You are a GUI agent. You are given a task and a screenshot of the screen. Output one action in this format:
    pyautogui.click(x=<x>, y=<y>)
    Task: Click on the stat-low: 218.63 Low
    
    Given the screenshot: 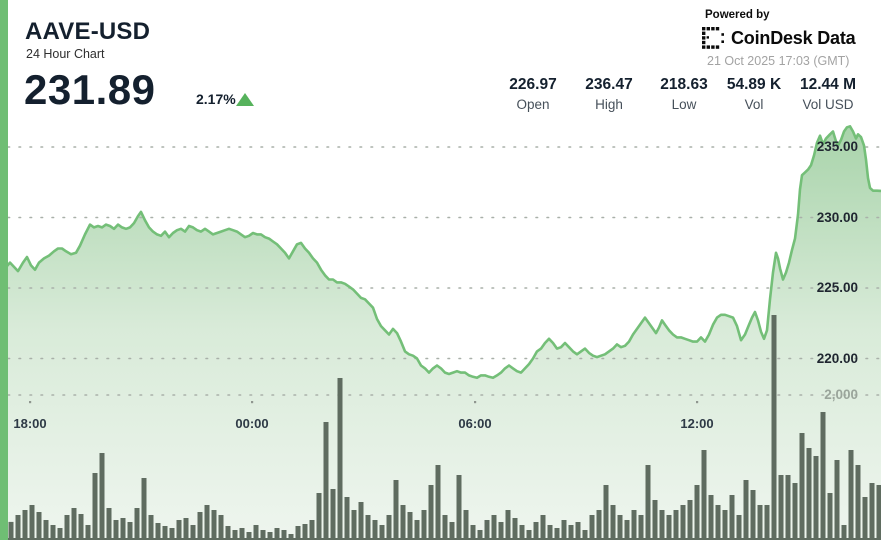 What is the action you would take?
    pyautogui.click(x=684, y=94)
    